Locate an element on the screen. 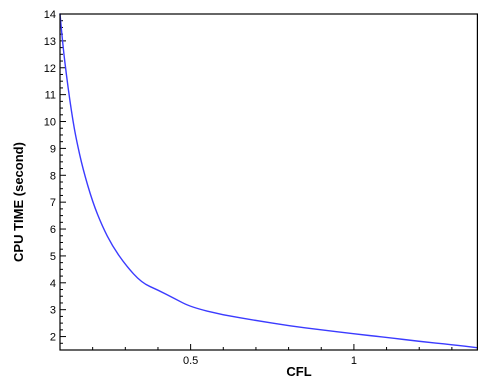  x-axis-label: CFL is located at coordinates (298, 371).